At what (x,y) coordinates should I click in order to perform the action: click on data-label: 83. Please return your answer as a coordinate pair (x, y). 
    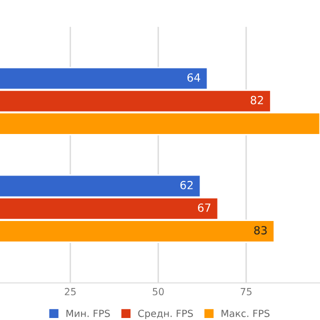
    Looking at the image, I should click on (260, 230).